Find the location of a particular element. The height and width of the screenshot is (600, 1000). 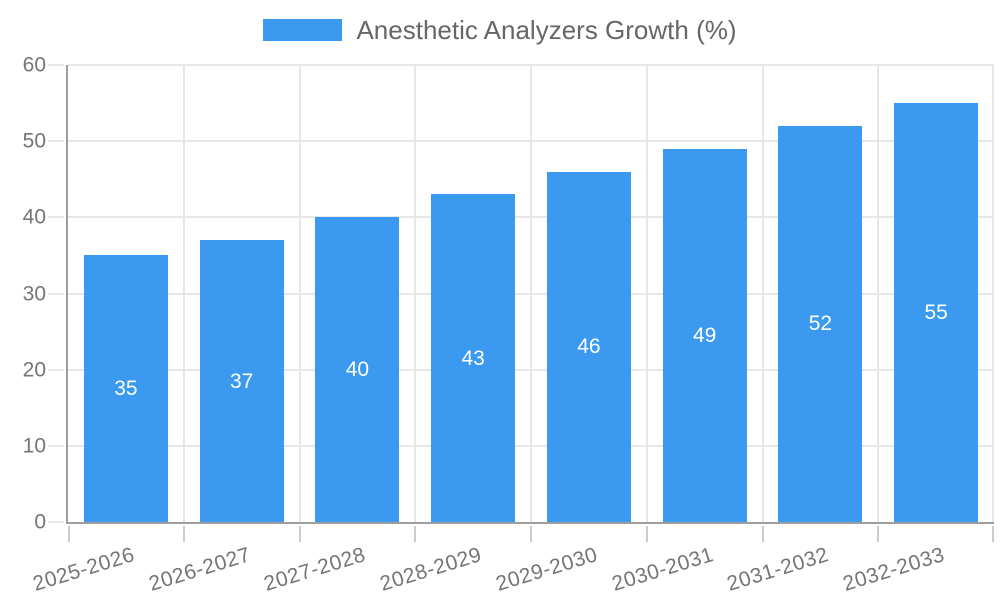

x-tick-label: 2032-2033 is located at coordinates (894, 569).